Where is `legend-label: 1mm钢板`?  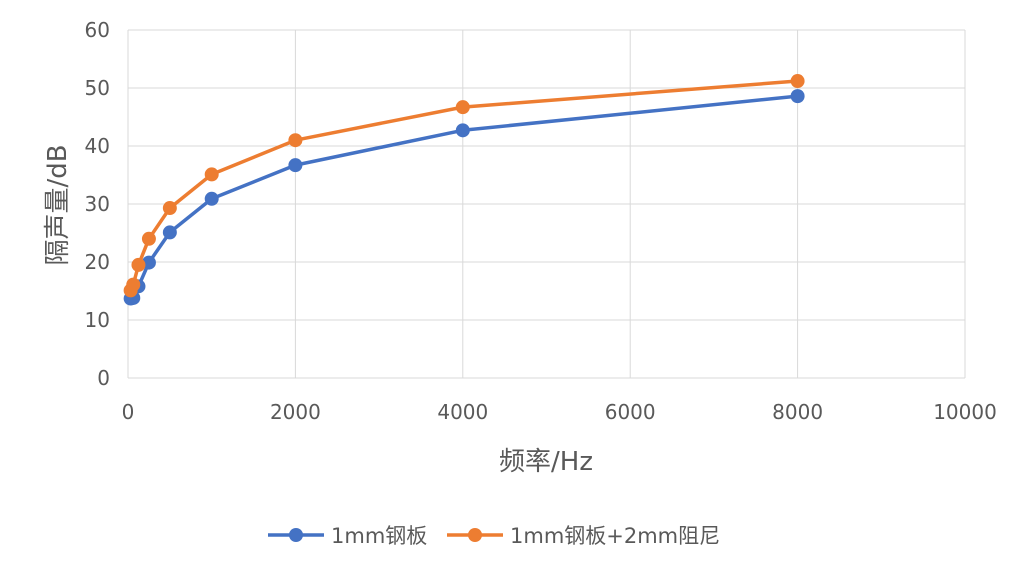
legend-label: 1mm钢板 is located at coordinates (379, 536).